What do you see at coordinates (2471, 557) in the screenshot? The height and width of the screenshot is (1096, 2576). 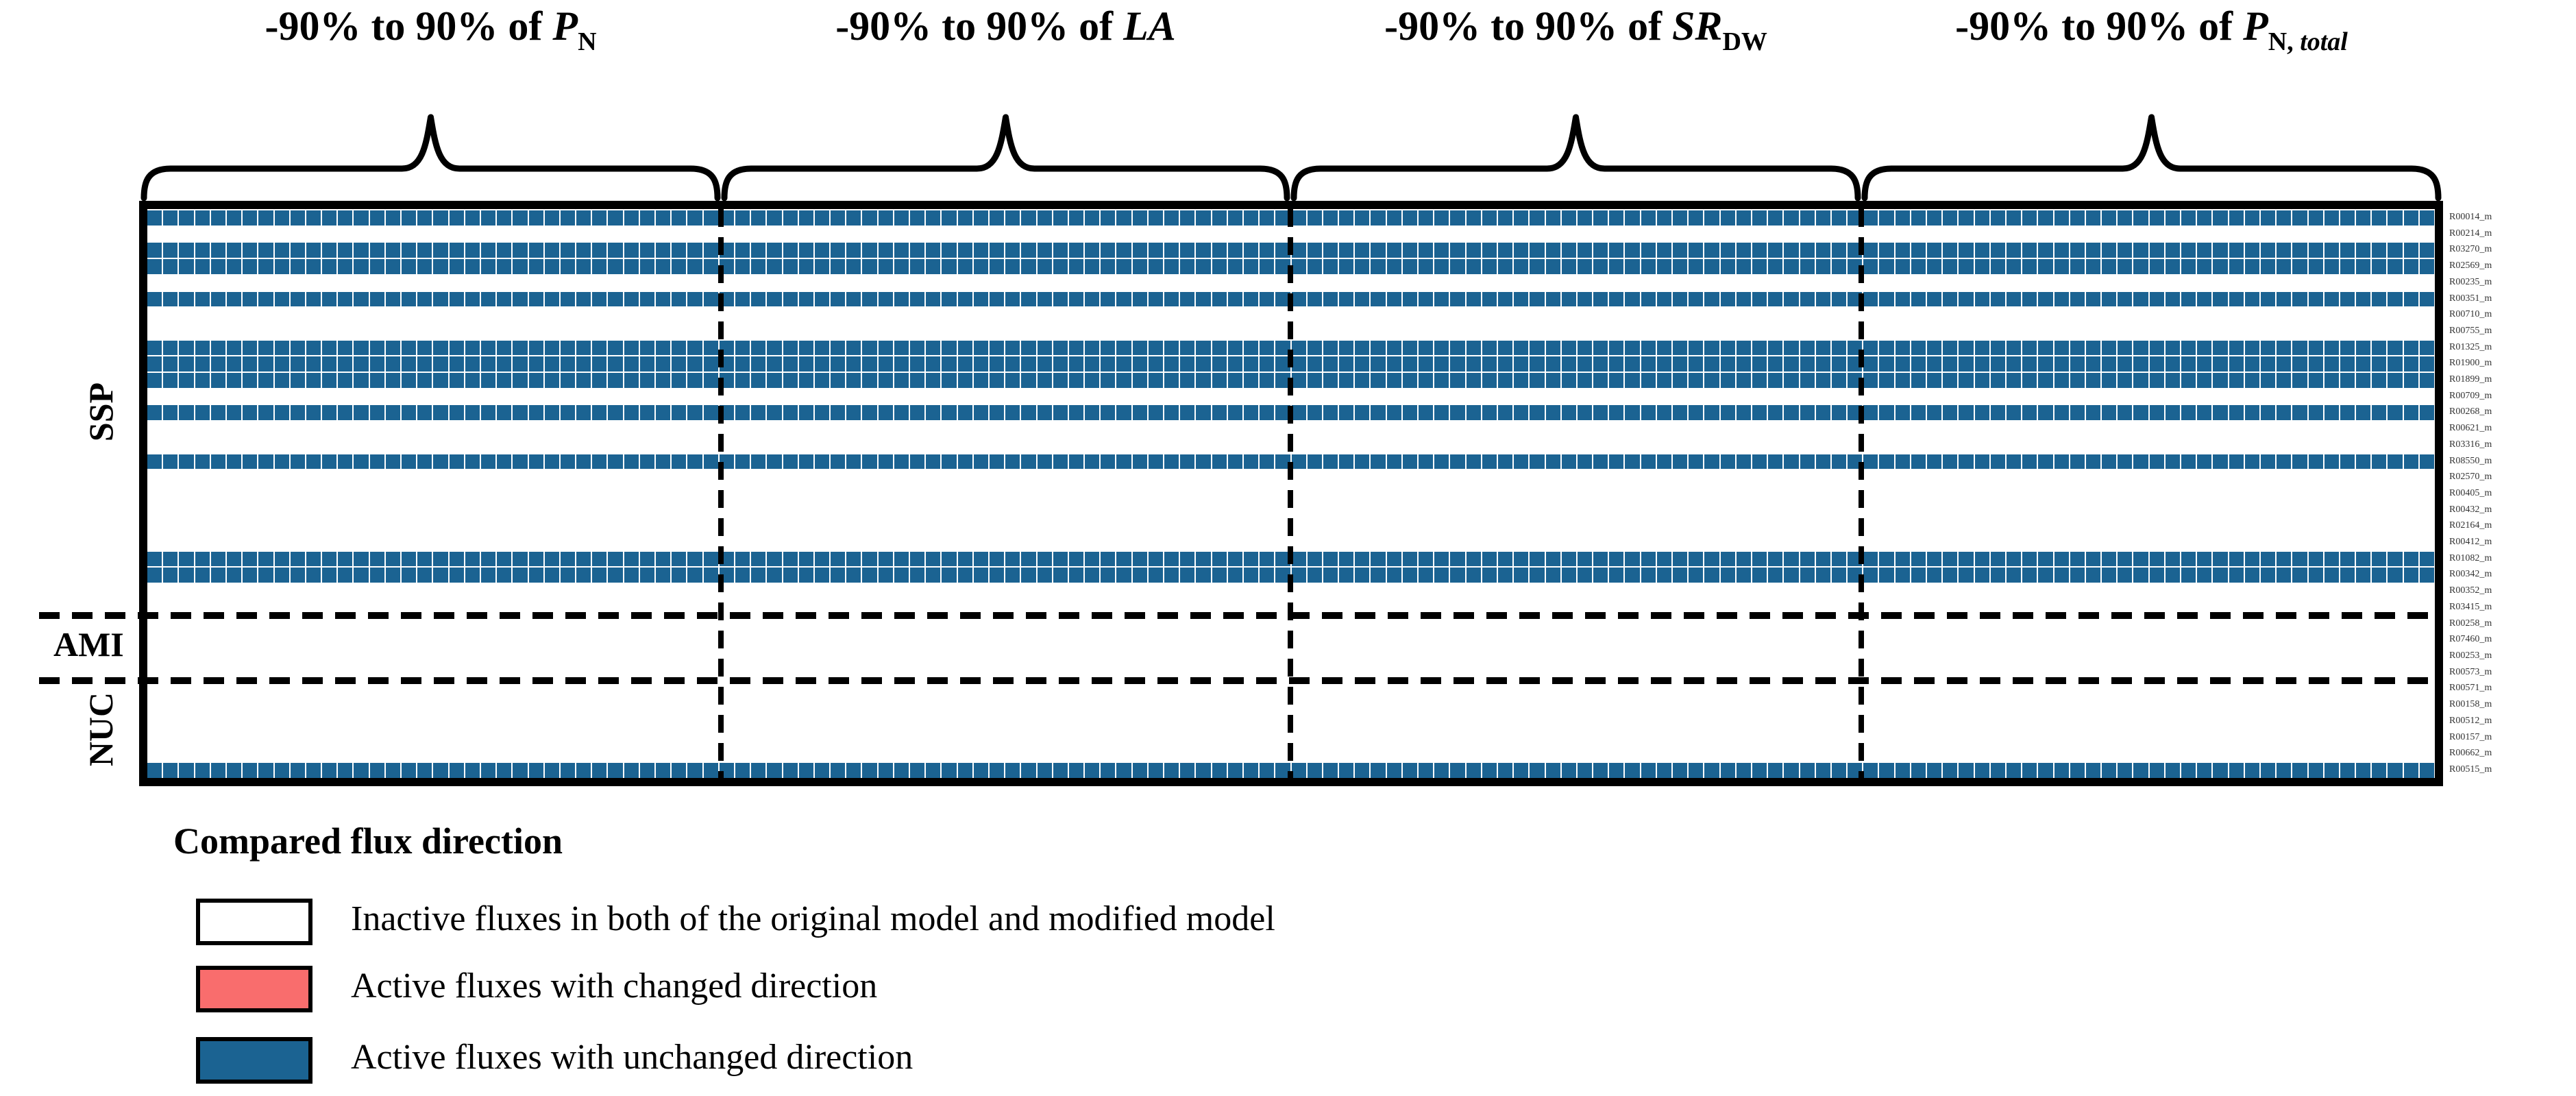 I see `row-label: R01082_m` at bounding box center [2471, 557].